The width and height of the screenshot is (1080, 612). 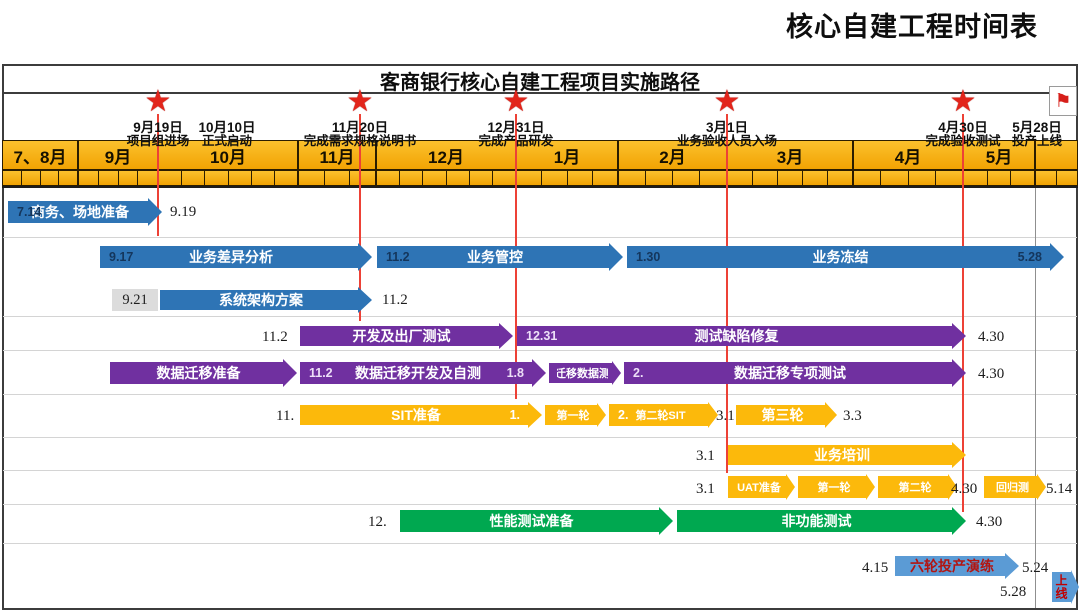 What do you see at coordinates (121, 257) in the screenshot?
I see `bar-start-date: 9.17` at bounding box center [121, 257].